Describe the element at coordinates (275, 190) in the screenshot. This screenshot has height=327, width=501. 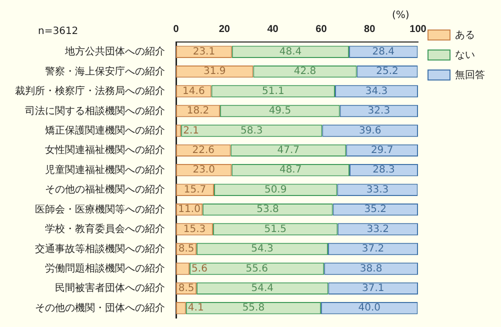
I see `data-label: 50.9` at that location.